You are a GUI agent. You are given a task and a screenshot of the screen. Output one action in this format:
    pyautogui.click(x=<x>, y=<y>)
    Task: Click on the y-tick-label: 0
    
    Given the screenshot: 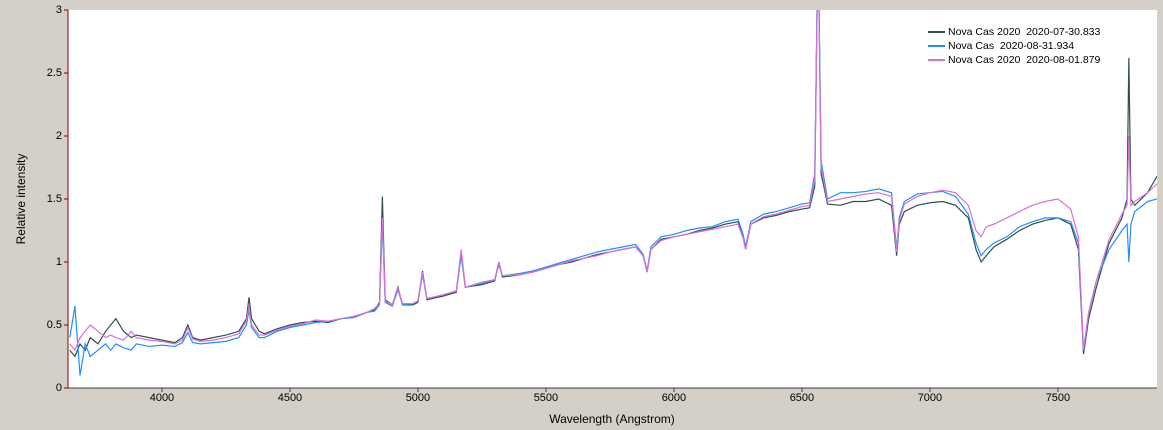 What is the action you would take?
    pyautogui.click(x=59, y=388)
    